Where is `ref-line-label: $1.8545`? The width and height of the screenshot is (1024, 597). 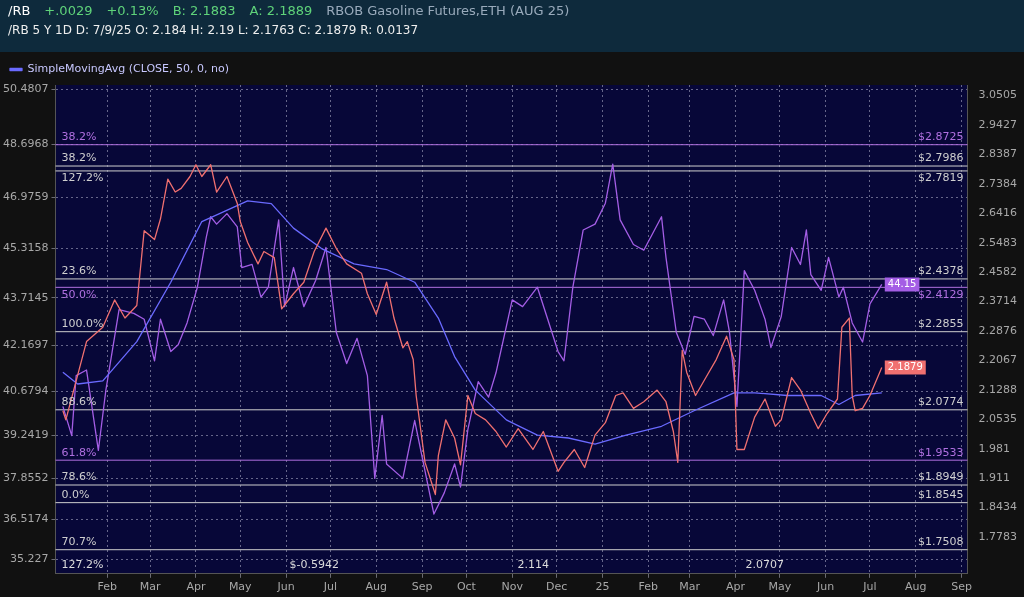
ref-line-label: $1.8545 is located at coordinates (941, 494).